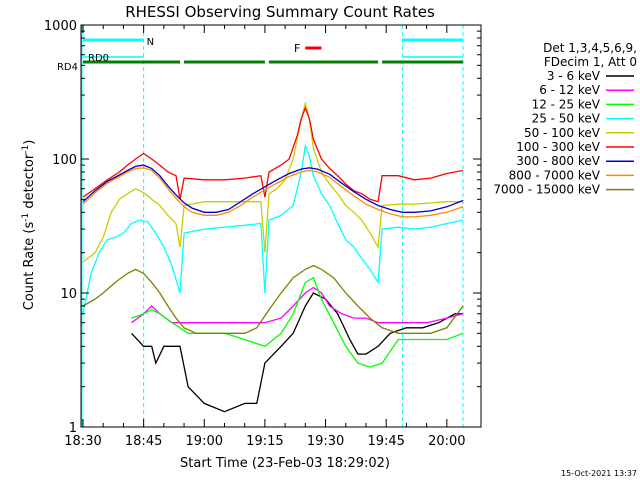  I want to click on y-axis-label-part: Count Rate (s, so click(29, 266).